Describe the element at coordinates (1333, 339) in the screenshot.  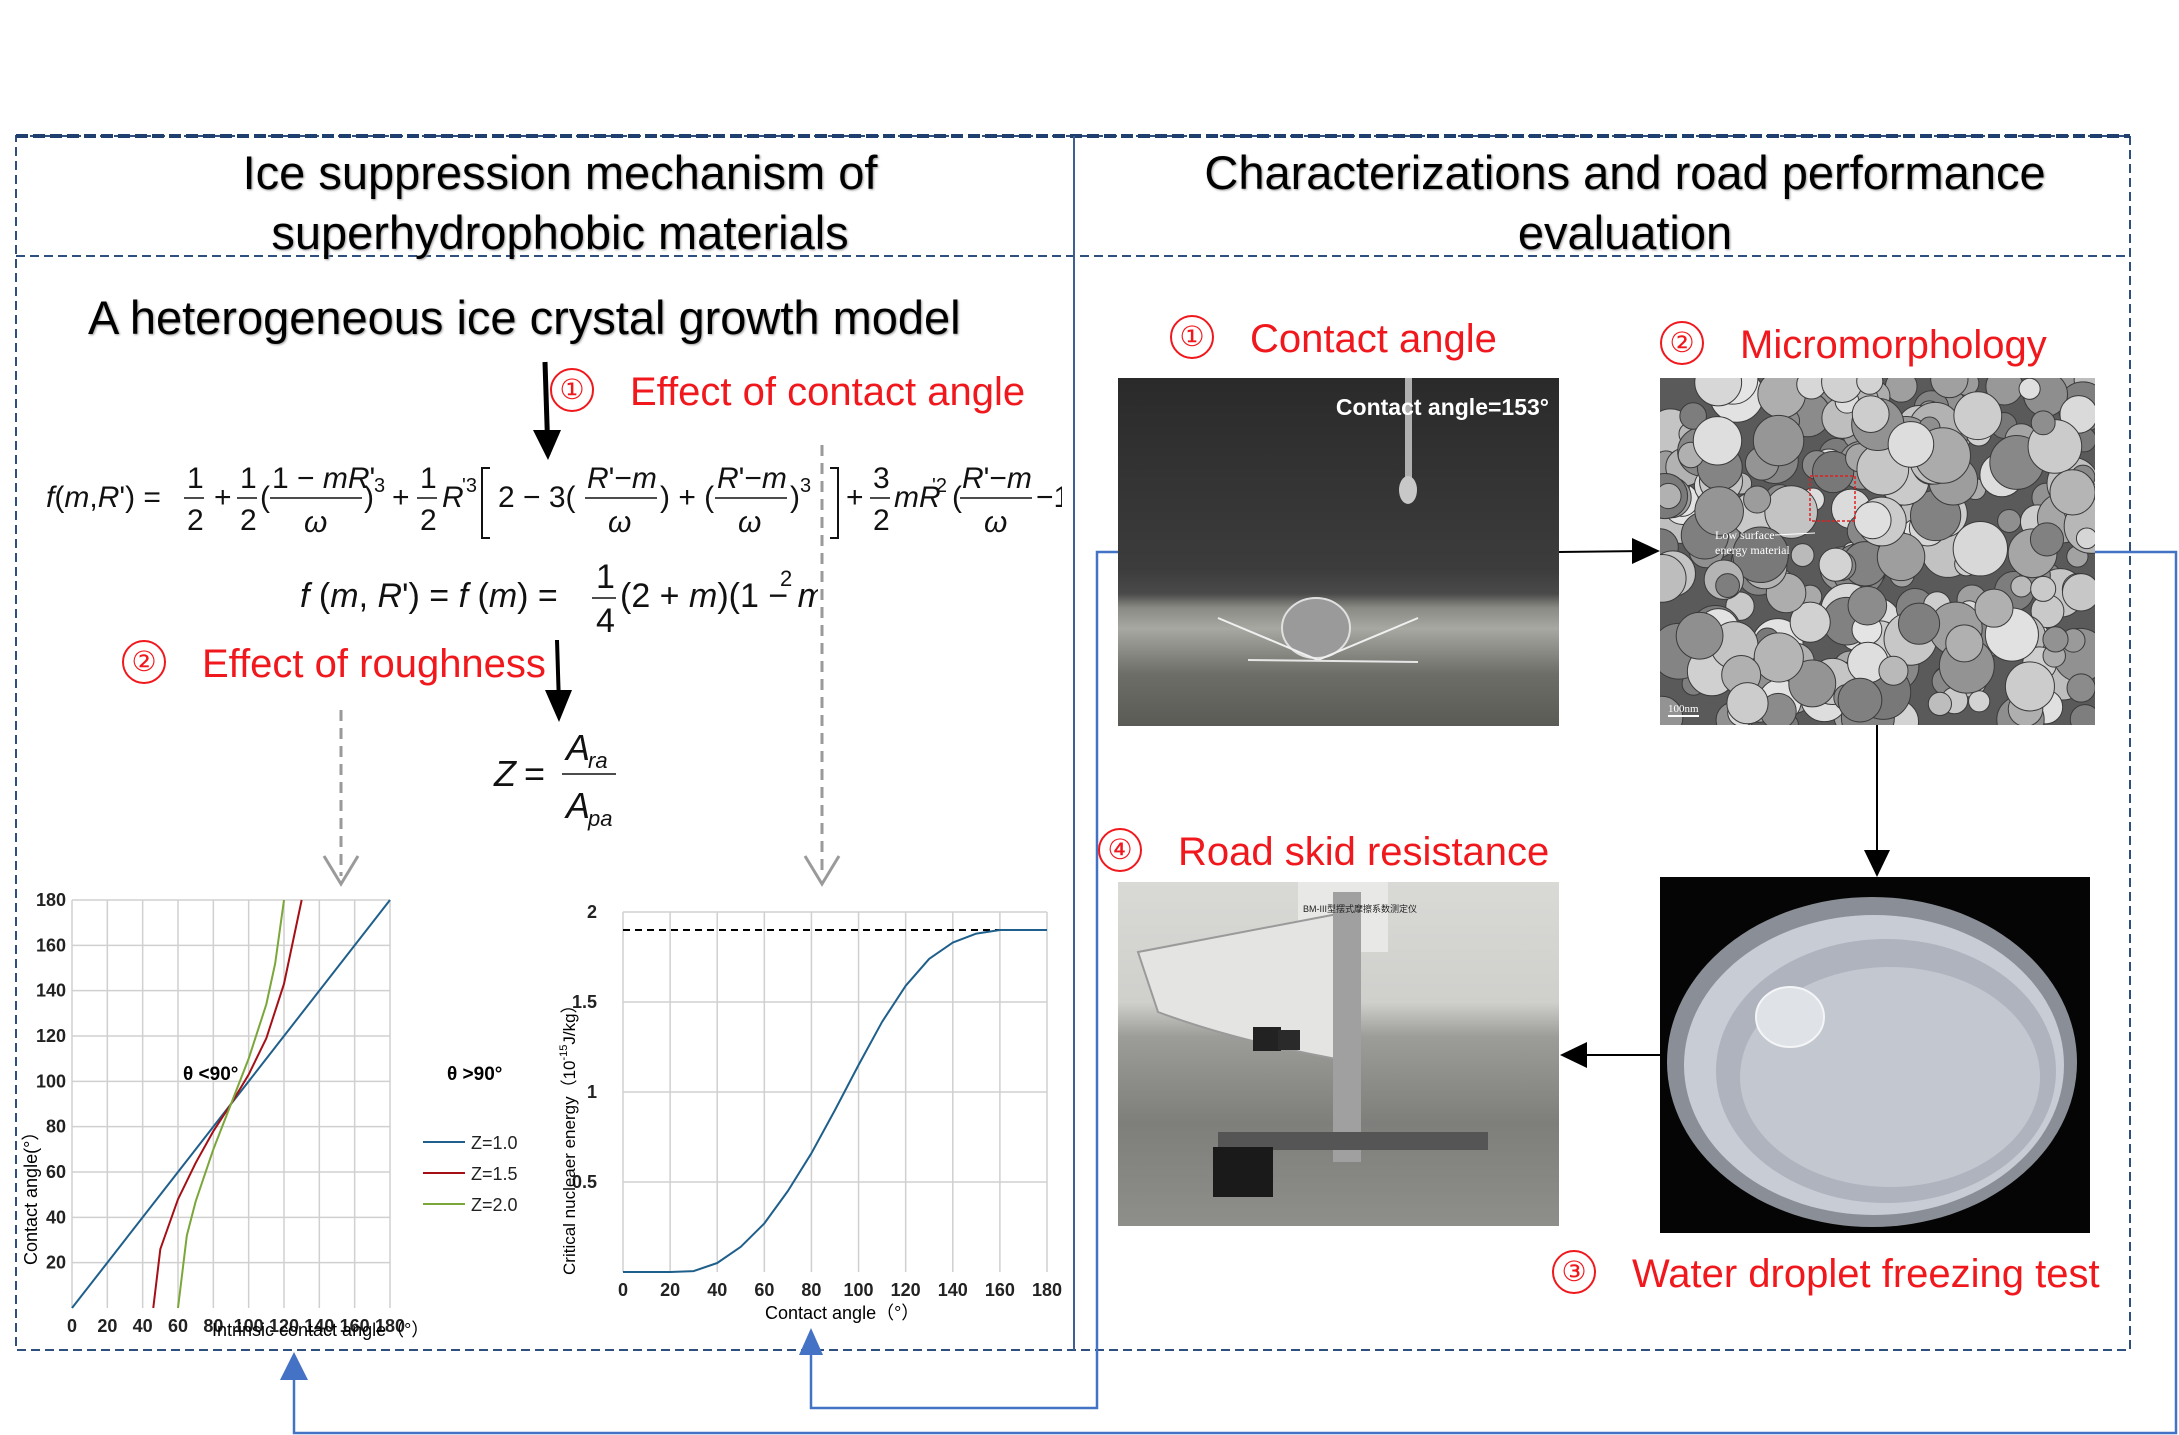
I see `right-step1-label: ① Contact angle` at that location.